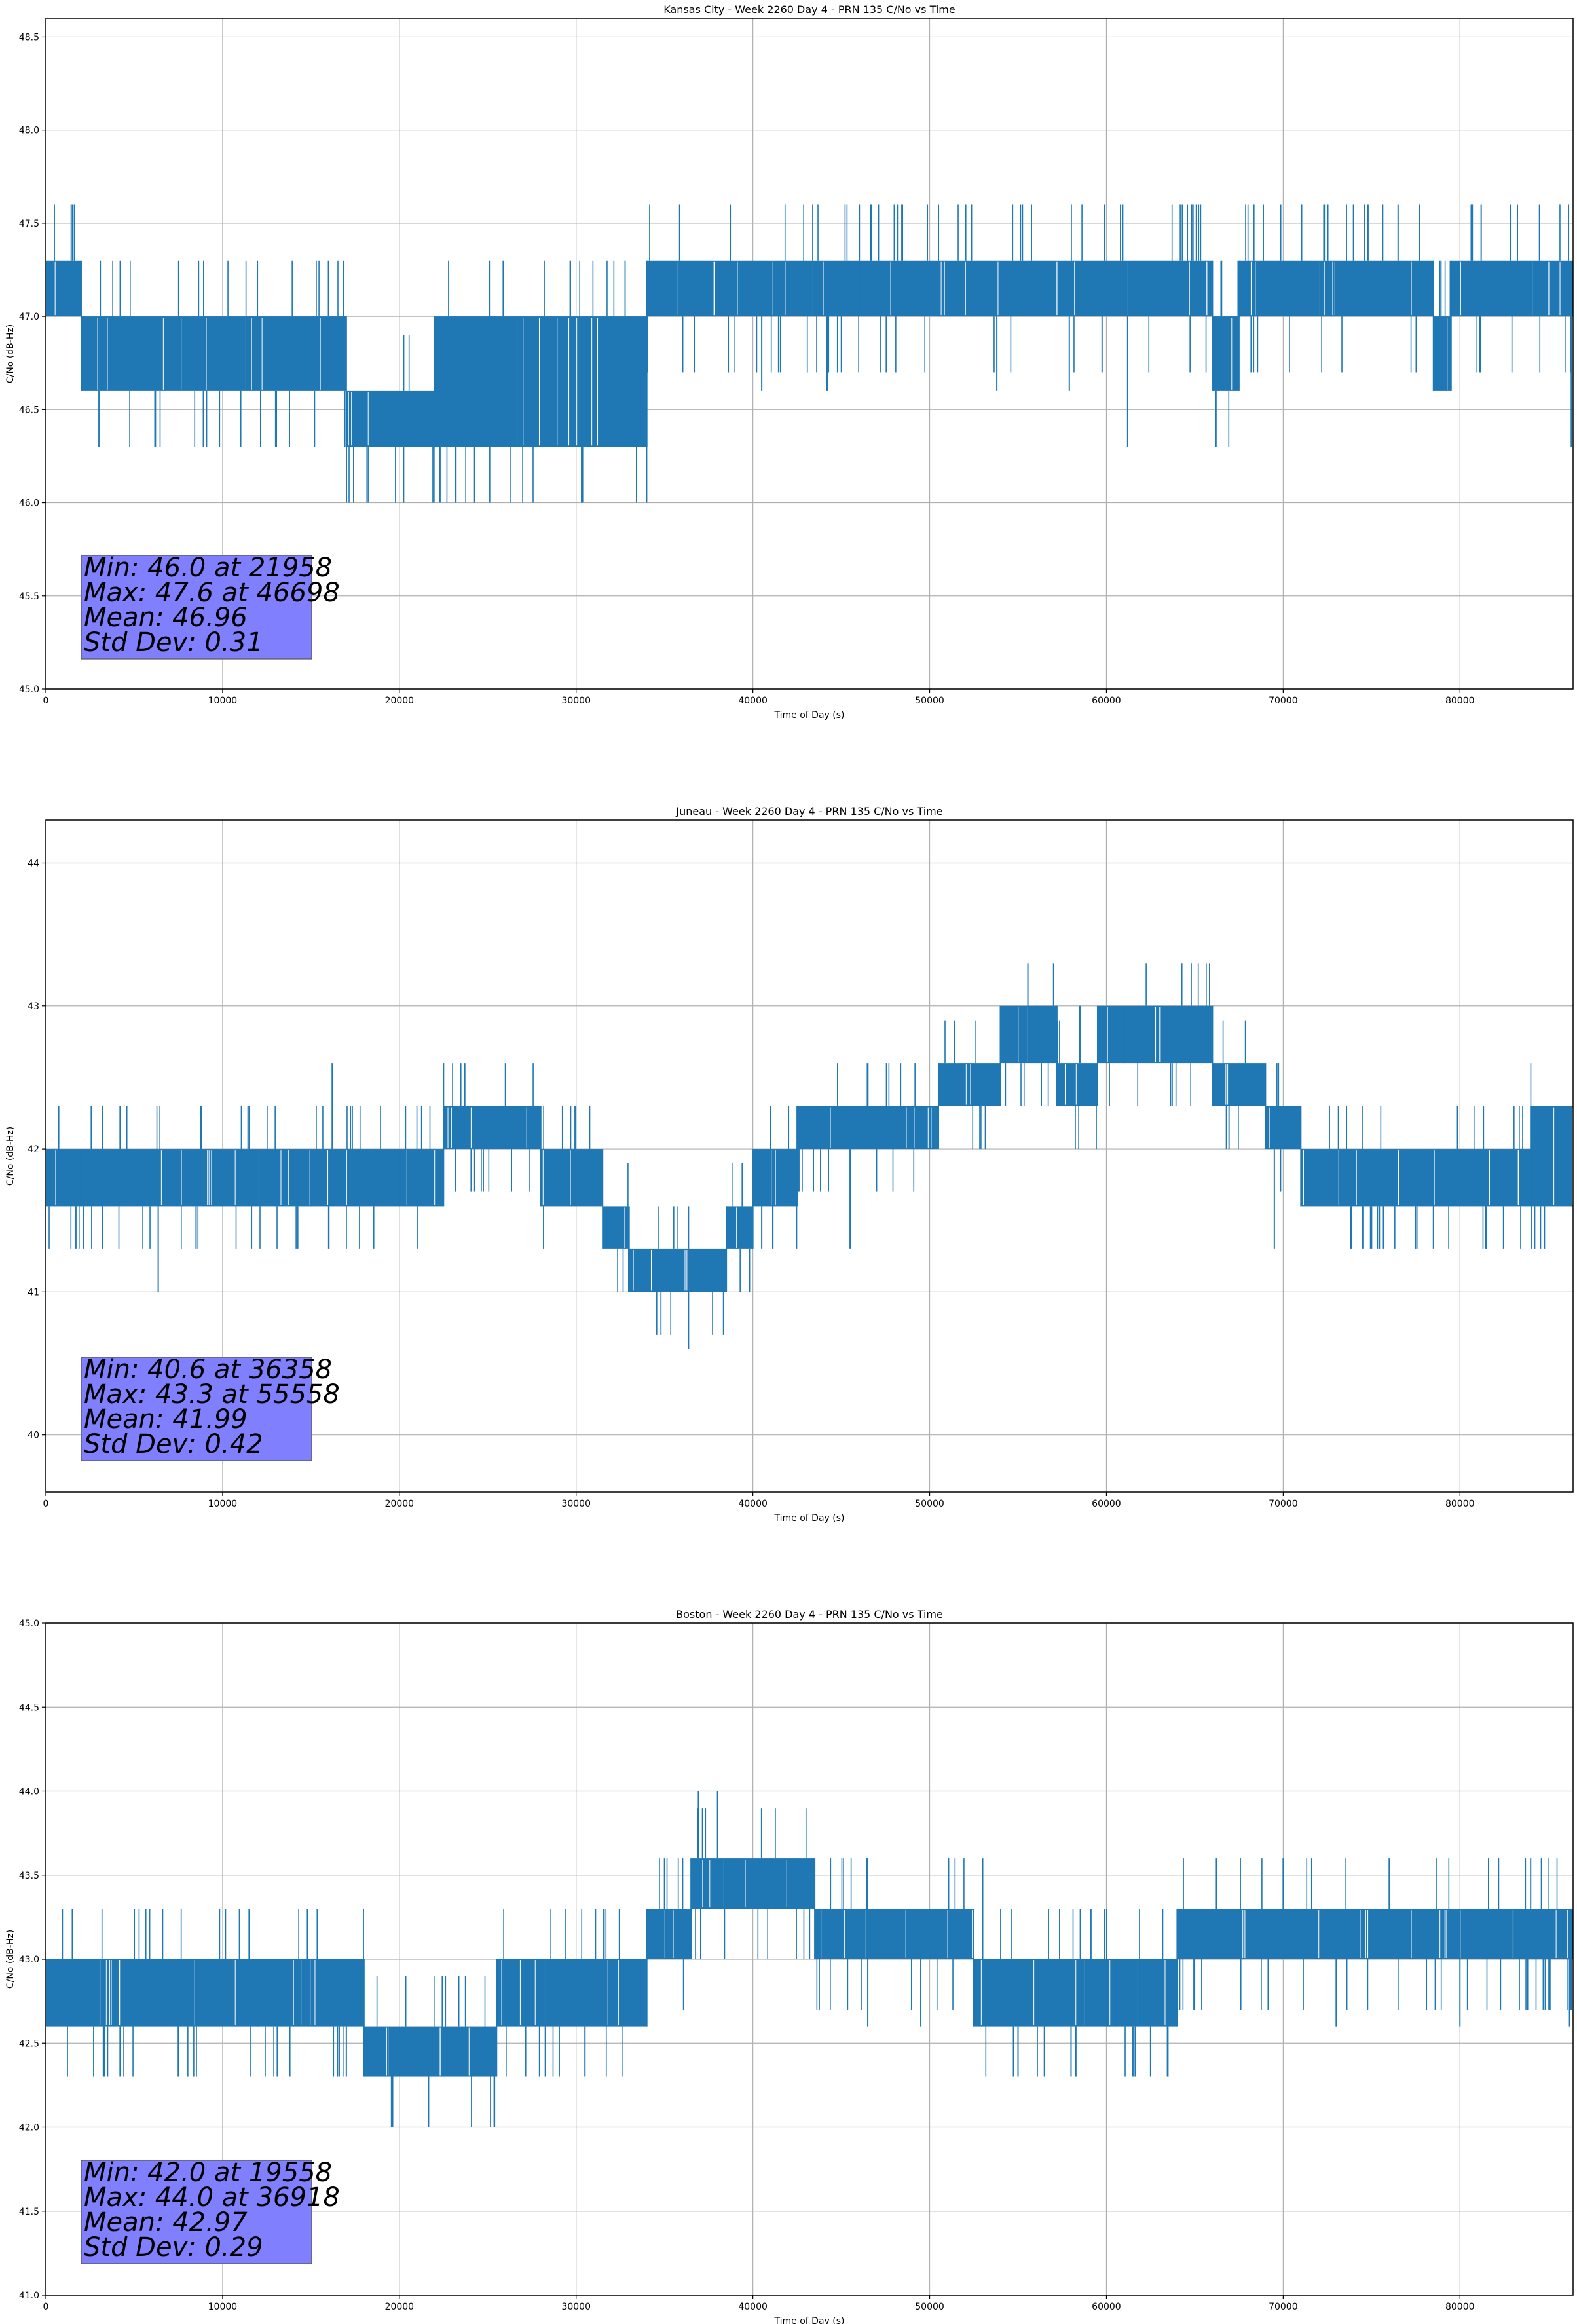  I want to click on y-tick-label: 45.0, so click(29, 1624).